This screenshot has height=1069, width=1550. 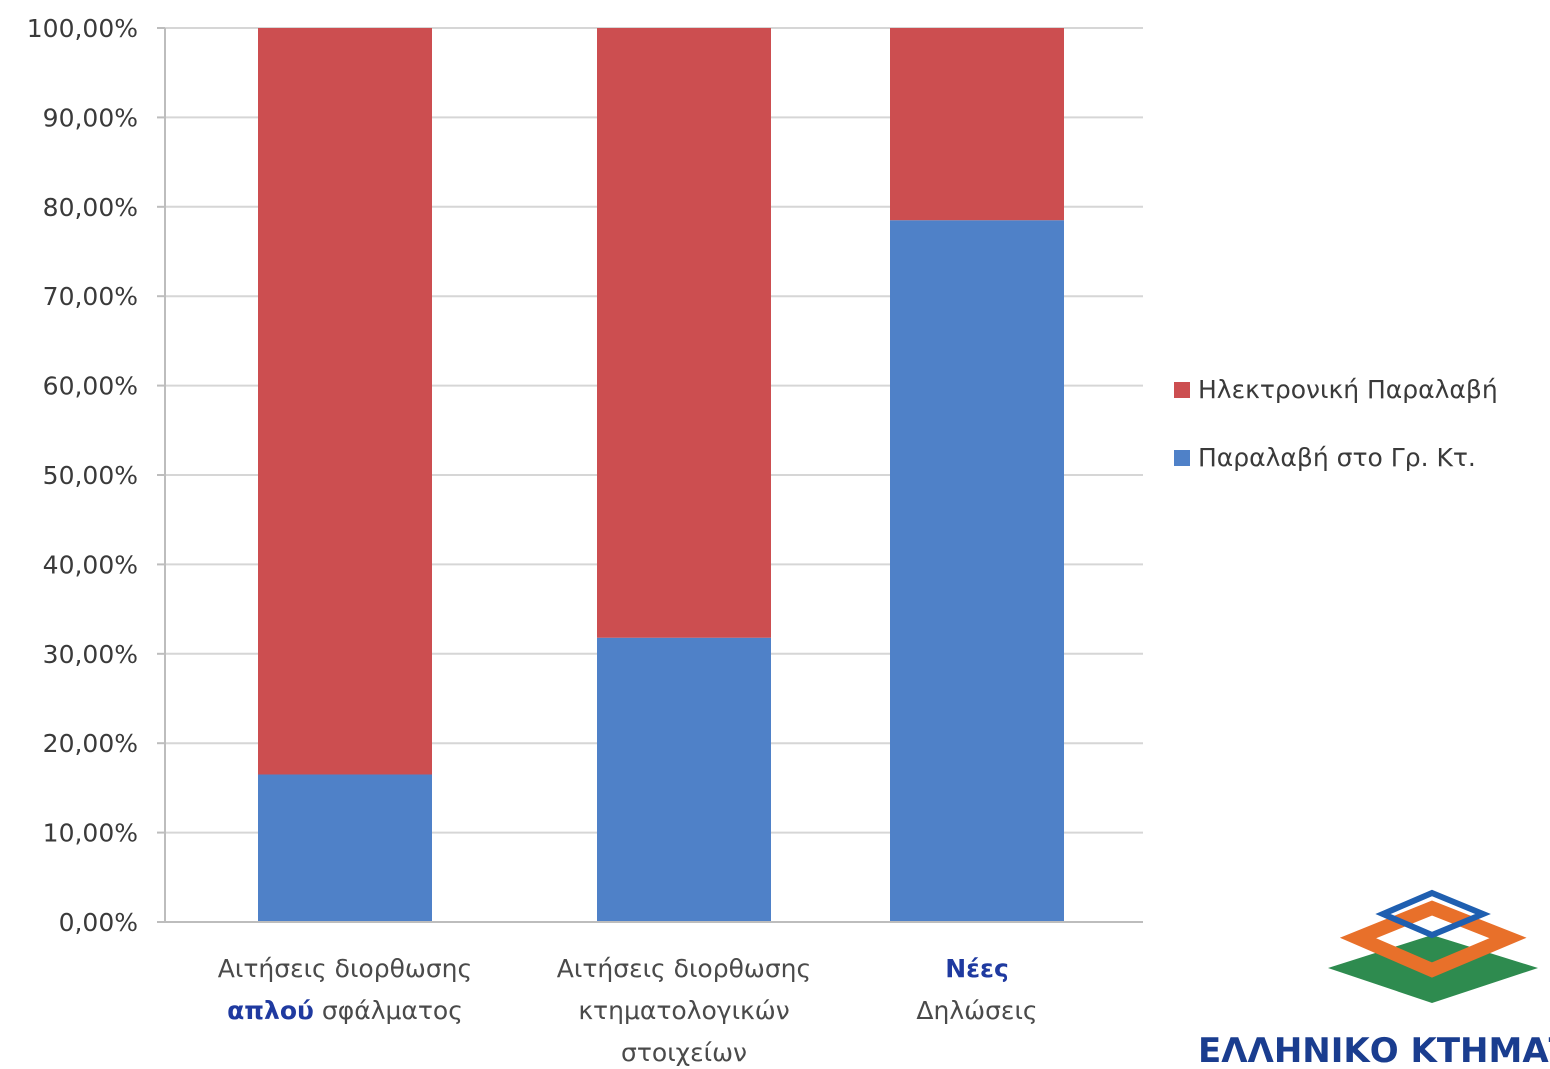 I want to click on logo-orange-diamond, so click(x=1433, y=939).